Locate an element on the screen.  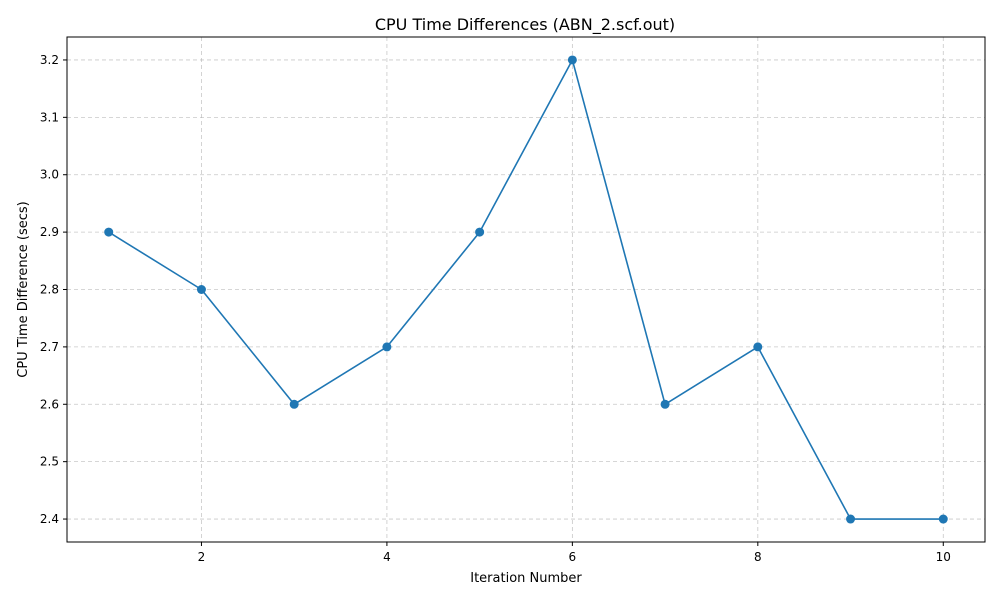
y-tick-label: 3.1 is located at coordinates (49, 117).